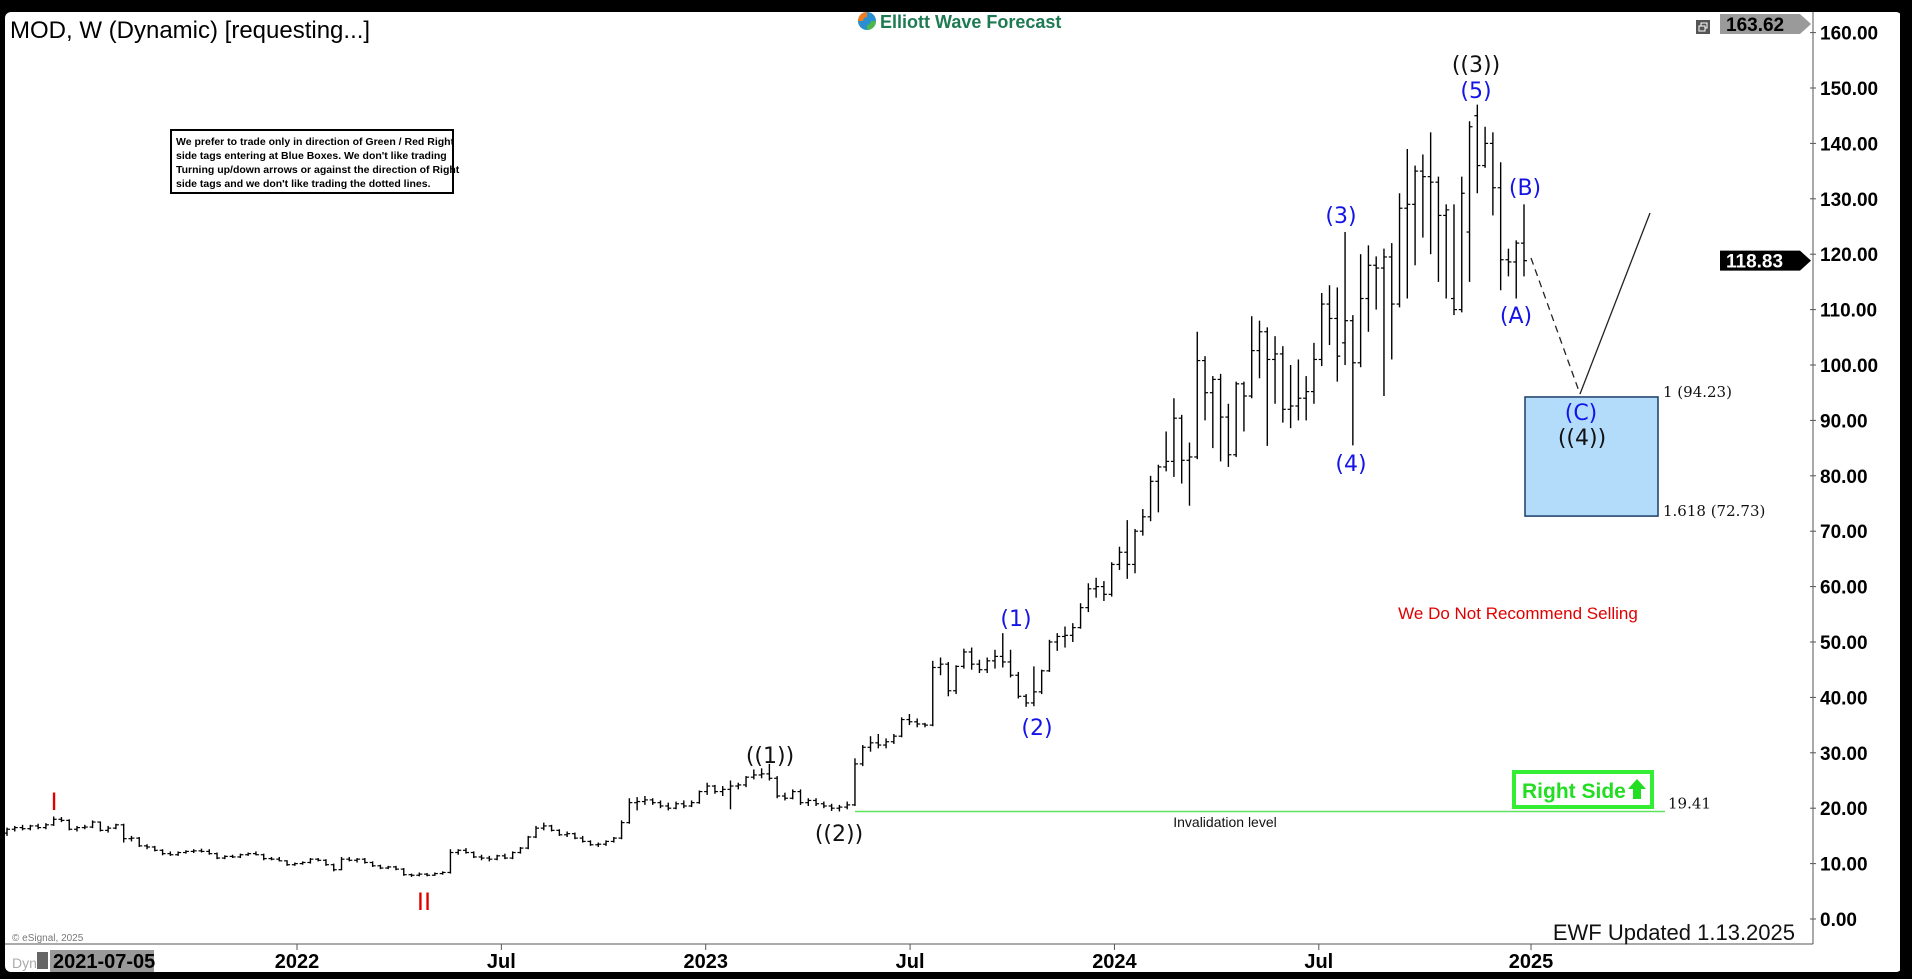 The image size is (1912, 979). Describe the element at coordinates (1844, 809) in the screenshot. I see `price-tick-label: 20.00` at that location.